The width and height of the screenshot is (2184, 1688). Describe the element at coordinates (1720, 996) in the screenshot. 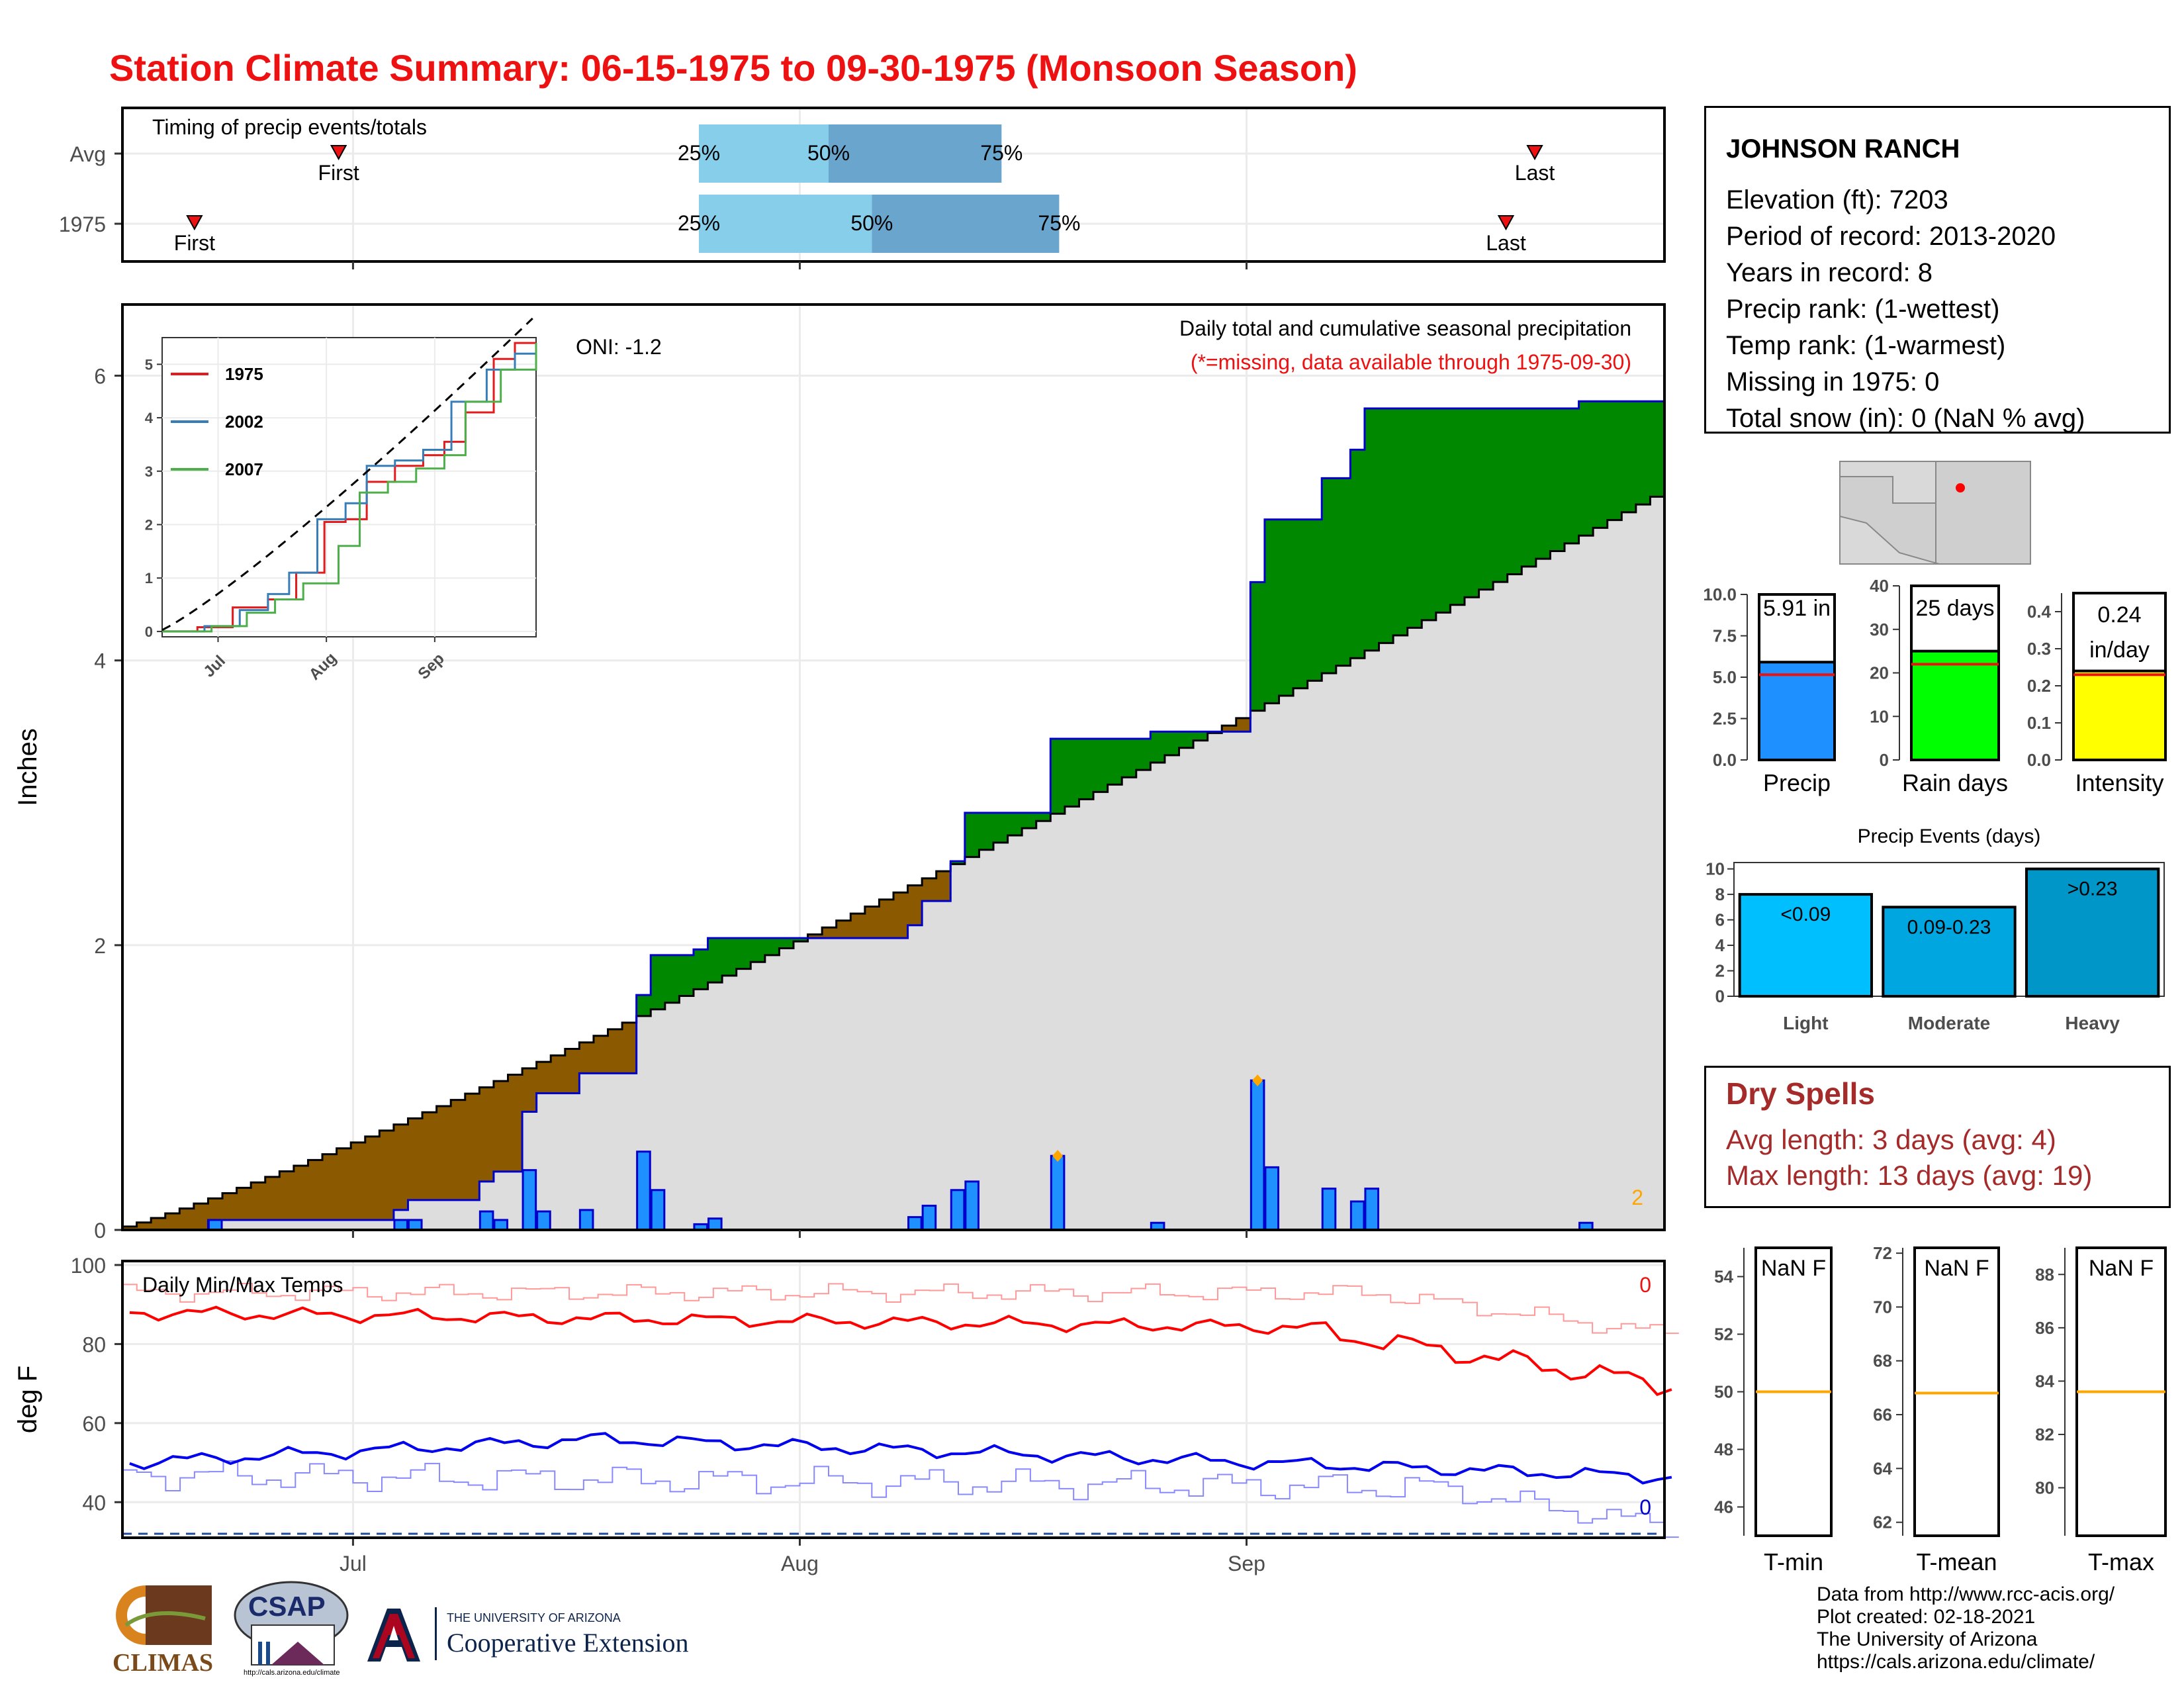

I see `events-y-tick-label: 0` at that location.